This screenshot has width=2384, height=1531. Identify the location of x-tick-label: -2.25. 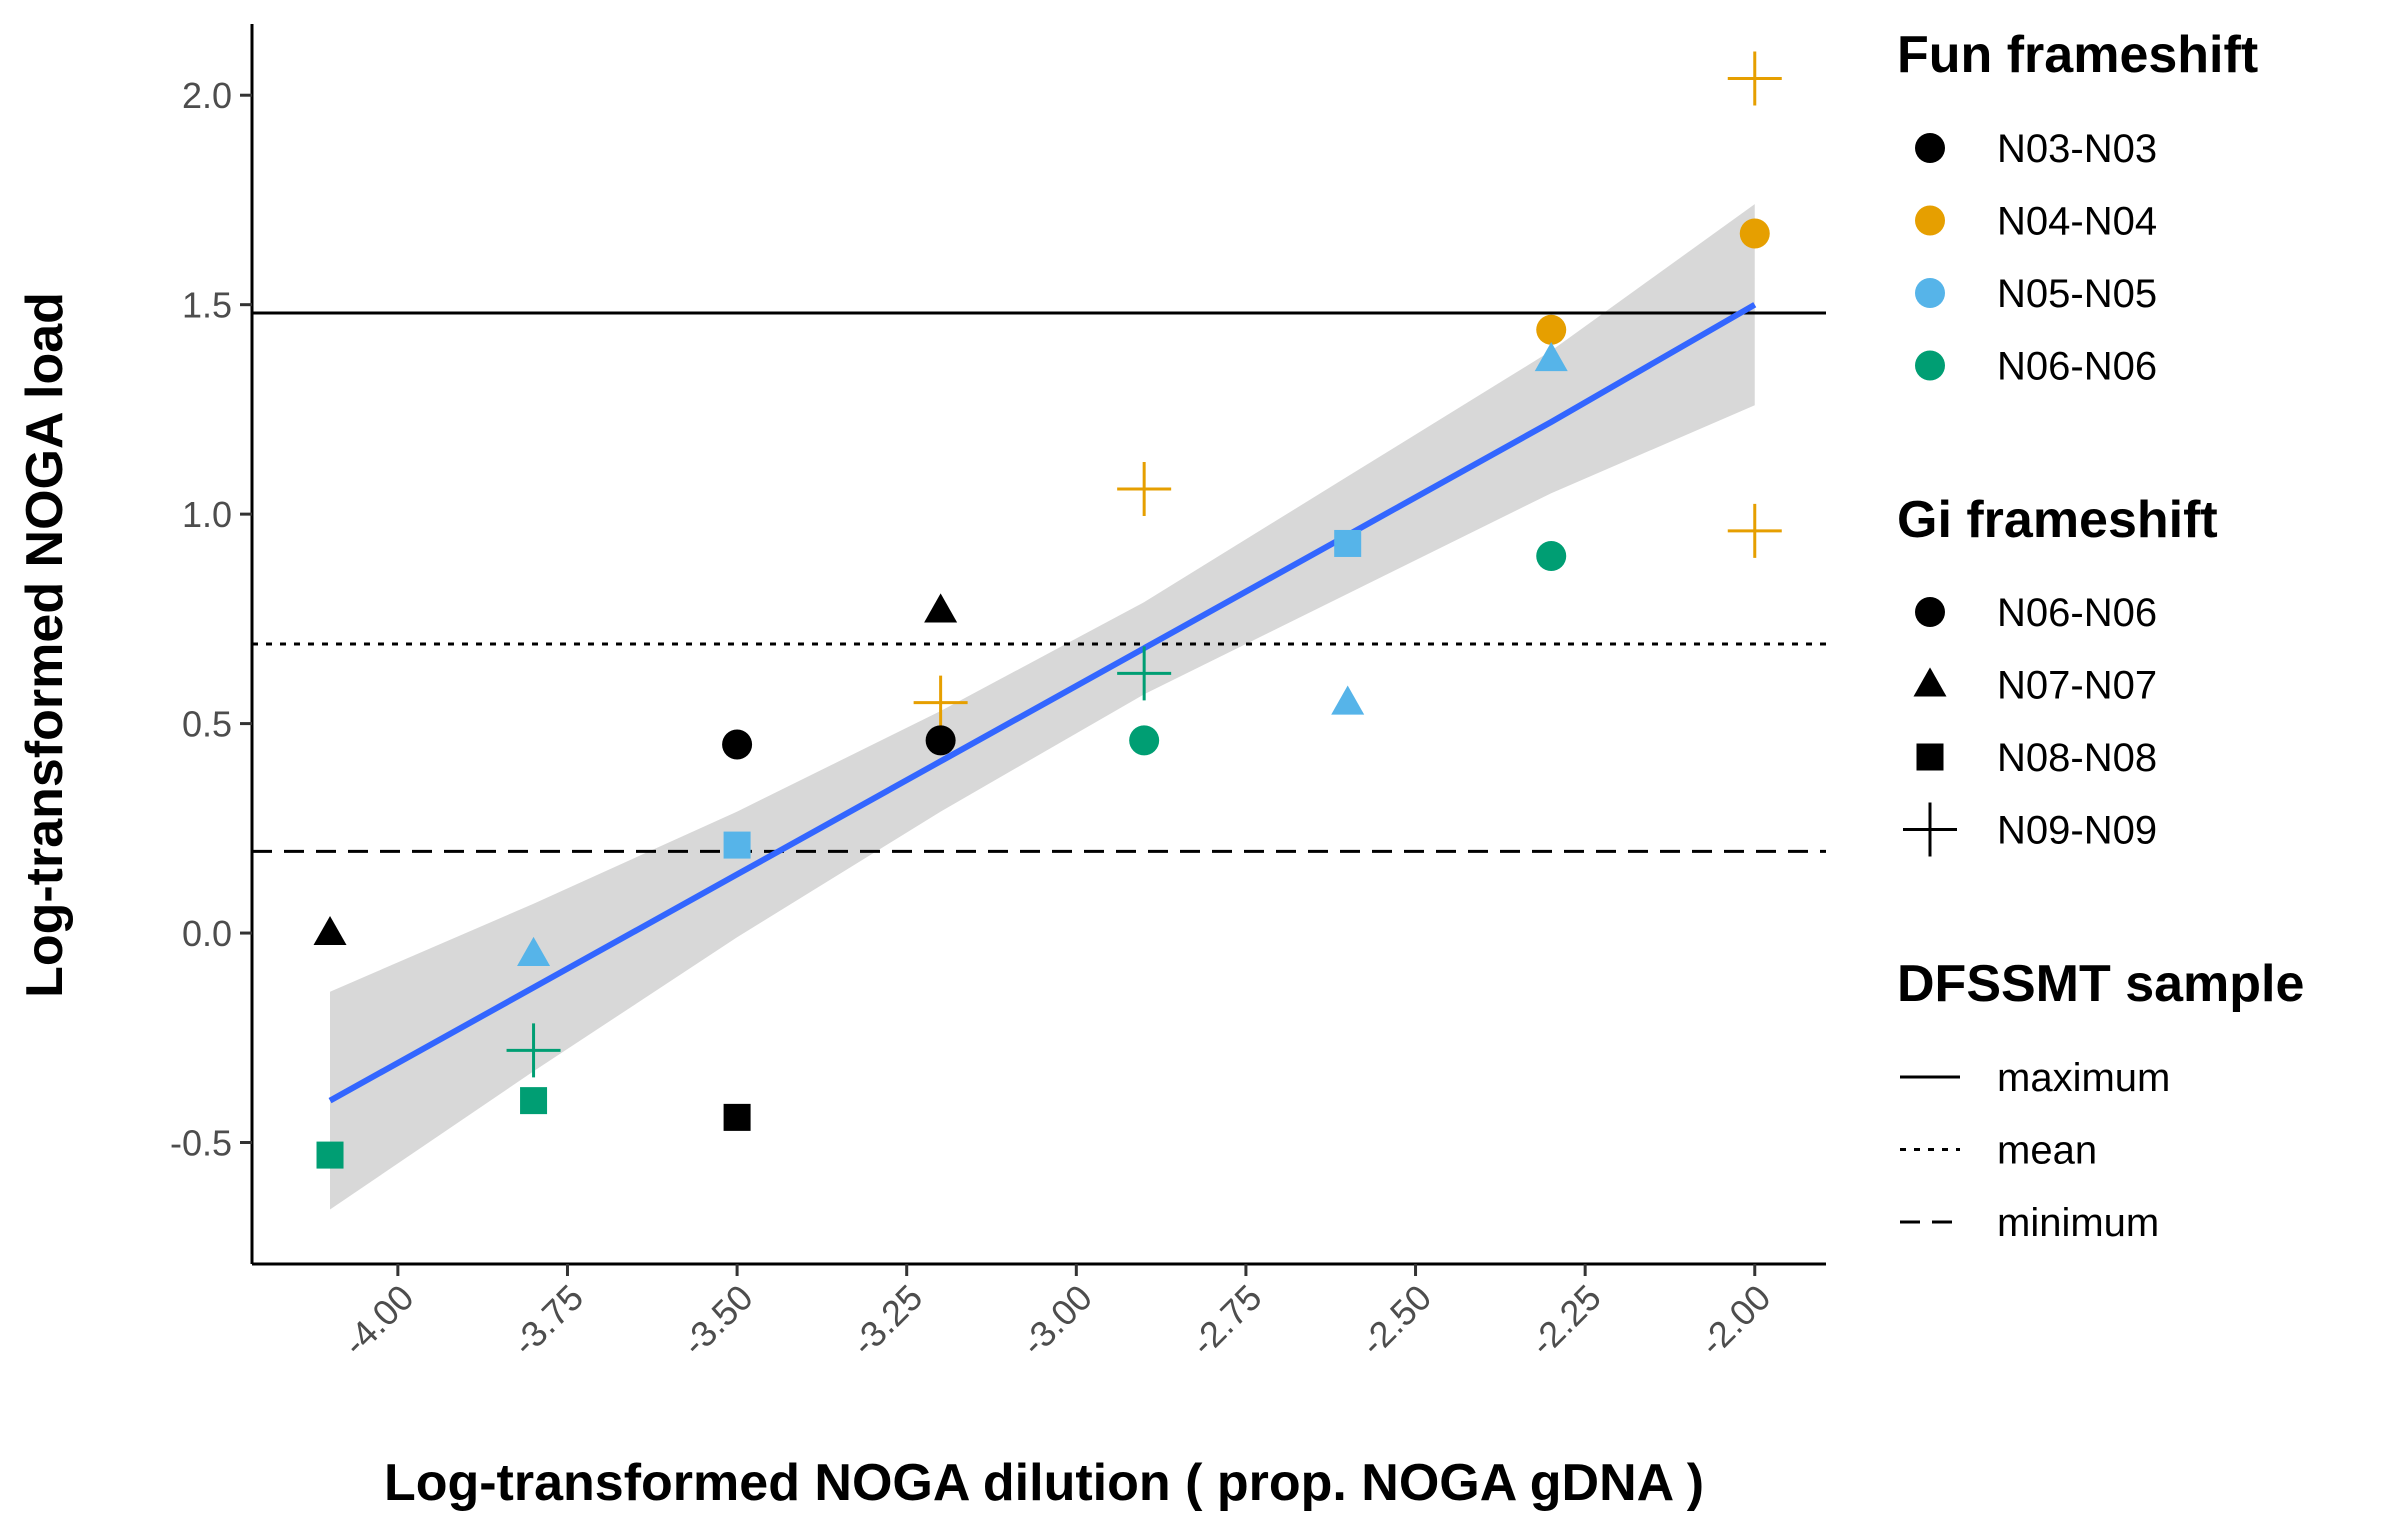
(1565, 1320).